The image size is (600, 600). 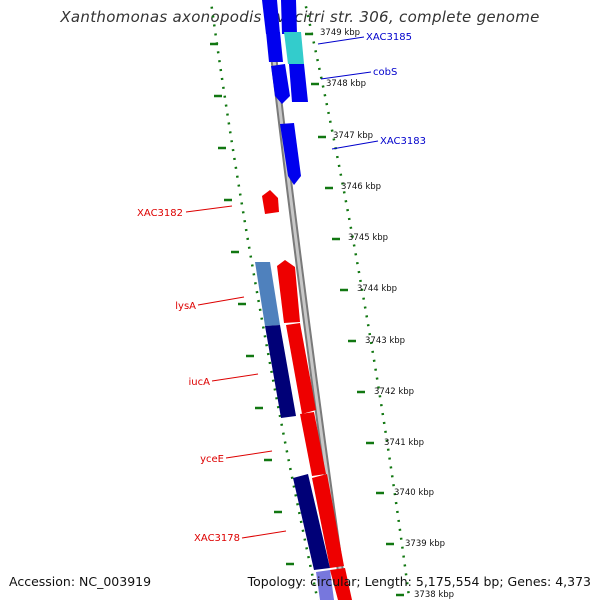 I want to click on gene-label-xac3183: XAC3183, so click(x=403, y=141).